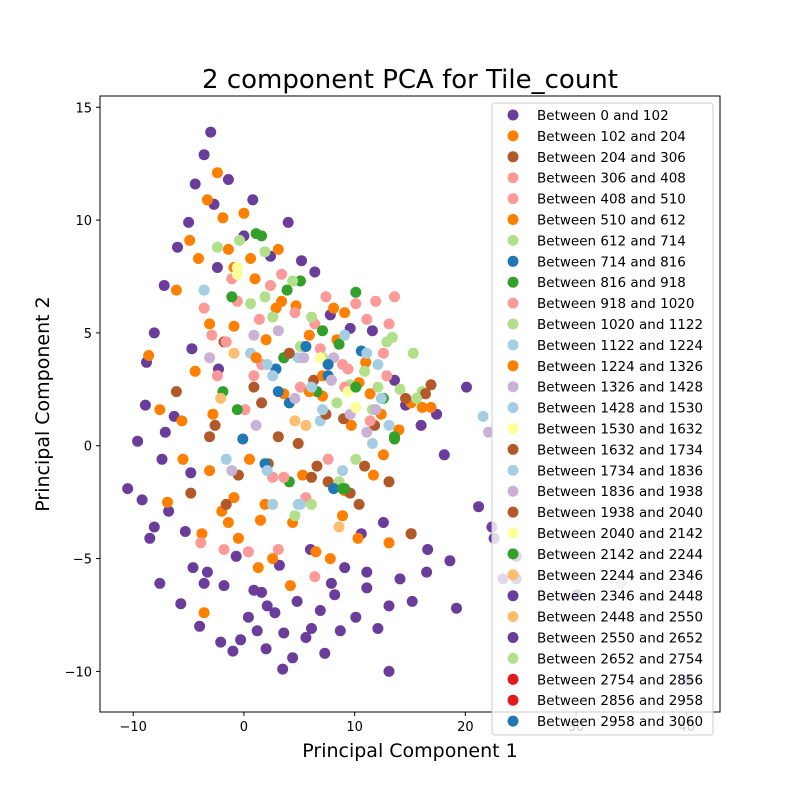 This screenshot has width=800, height=800. What do you see at coordinates (620, 618) in the screenshot?
I see `legend-label: Between 2448 and 2550` at bounding box center [620, 618].